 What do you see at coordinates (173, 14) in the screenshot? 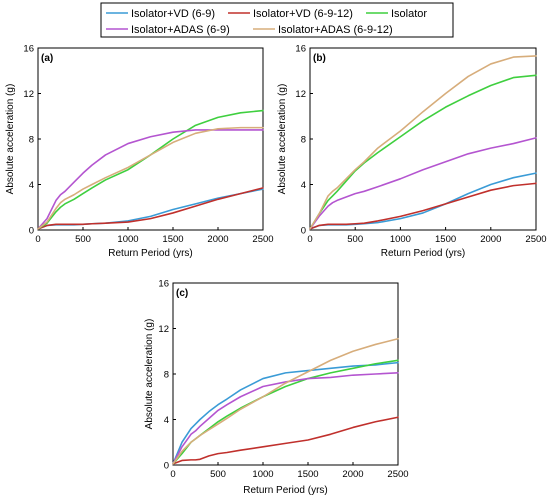
I see `legend-label-isolator-vd-6-9: Isolator+VD (6-9)` at bounding box center [173, 14].